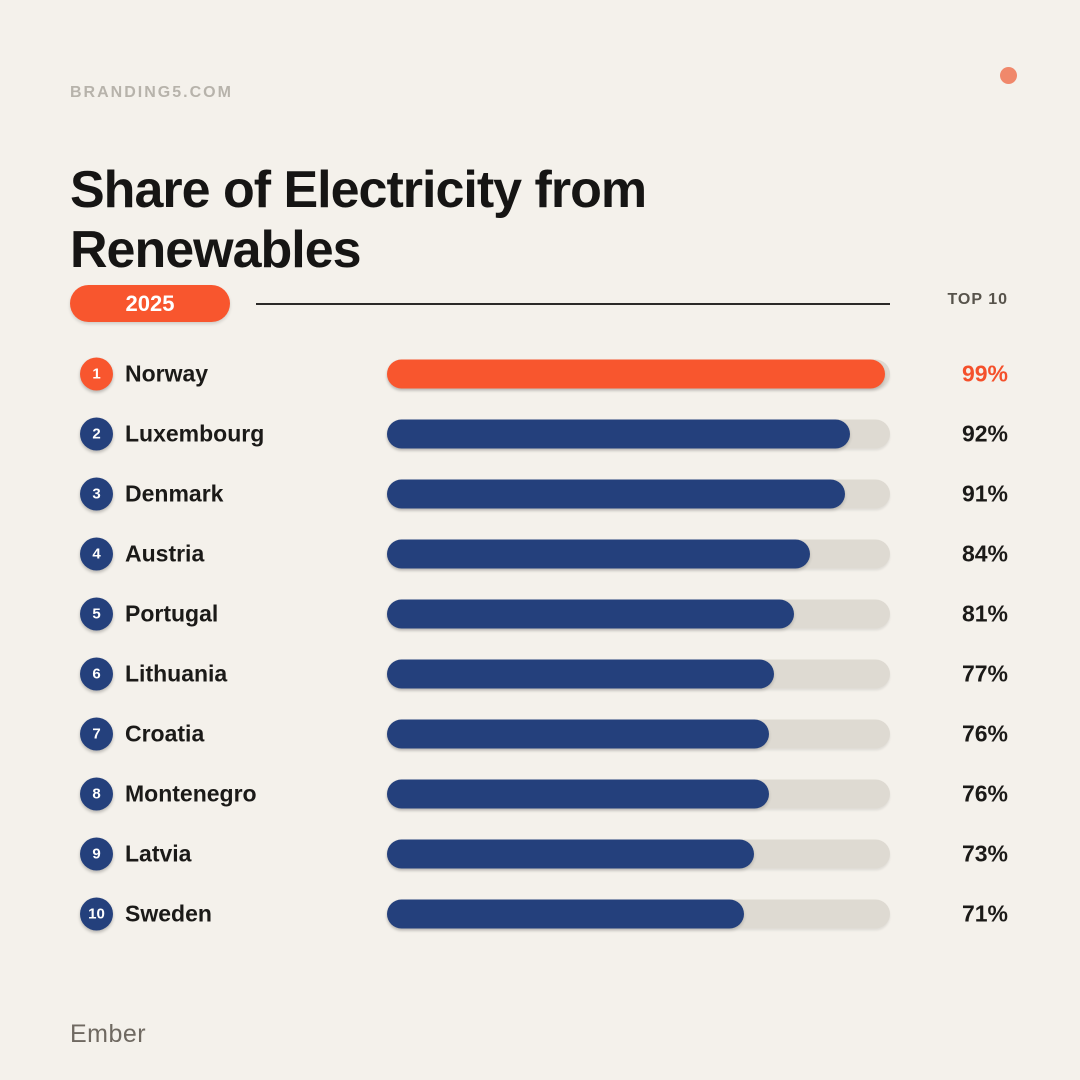 Image resolution: width=1080 pixels, height=1080 pixels. I want to click on rank-badge-number: 6, so click(96, 674).